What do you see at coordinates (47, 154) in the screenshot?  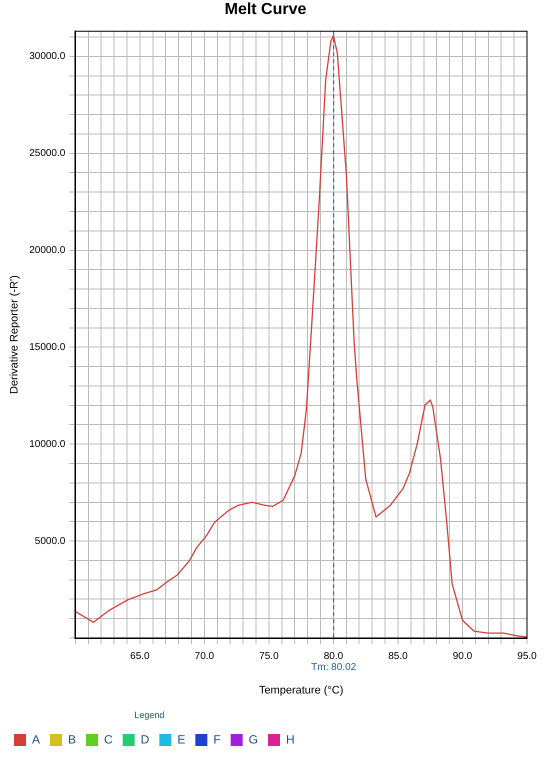 I see `y-tick-label: 25000.0` at bounding box center [47, 154].